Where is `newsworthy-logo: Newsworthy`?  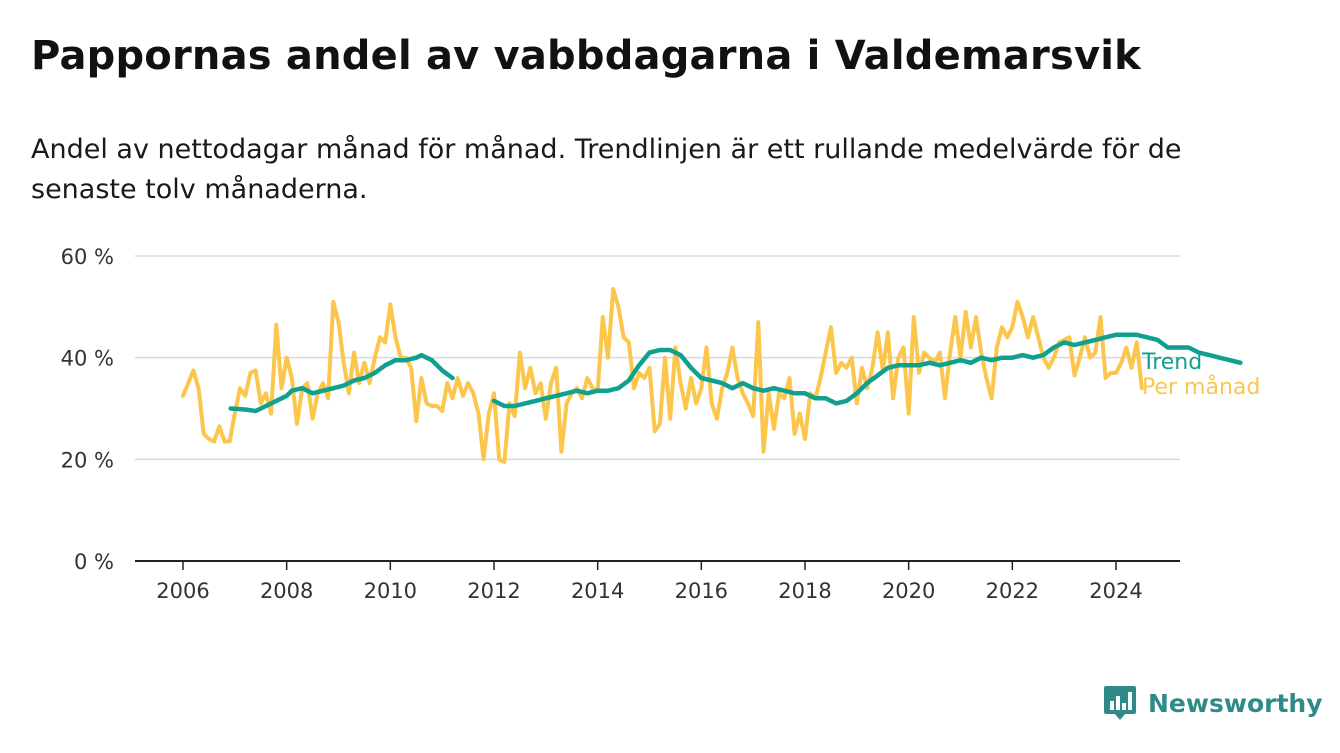 newsworthy-logo: Newsworthy is located at coordinates (1213, 703).